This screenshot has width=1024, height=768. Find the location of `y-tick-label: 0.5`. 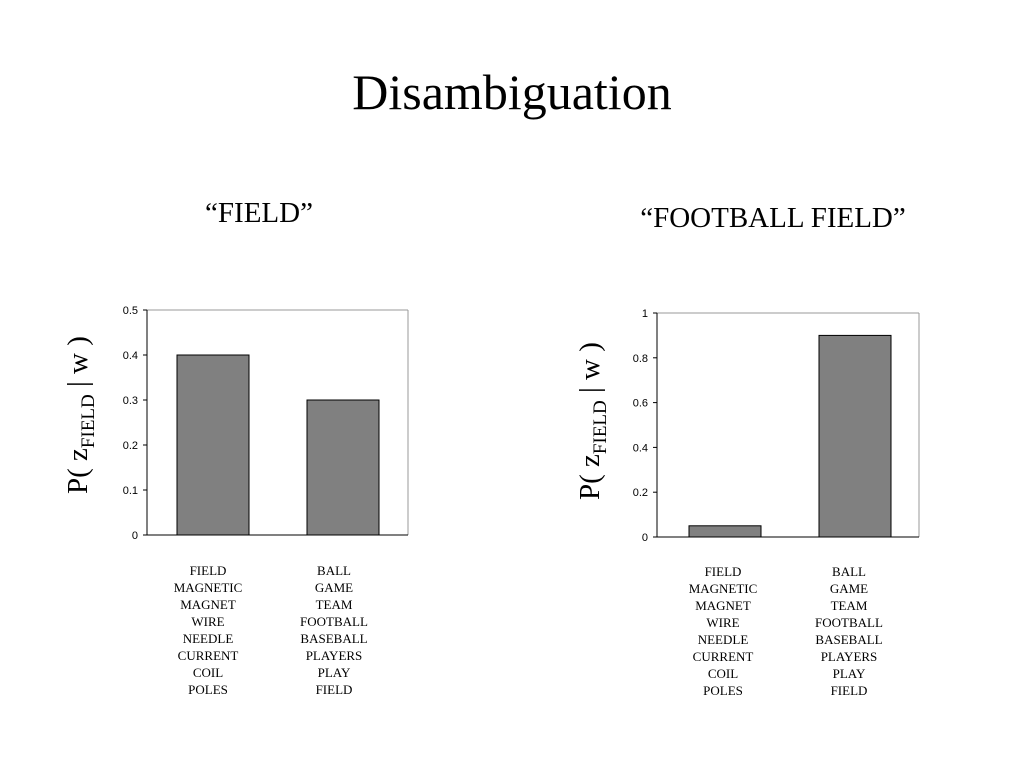

y-tick-label: 0.5 is located at coordinates (130, 311).